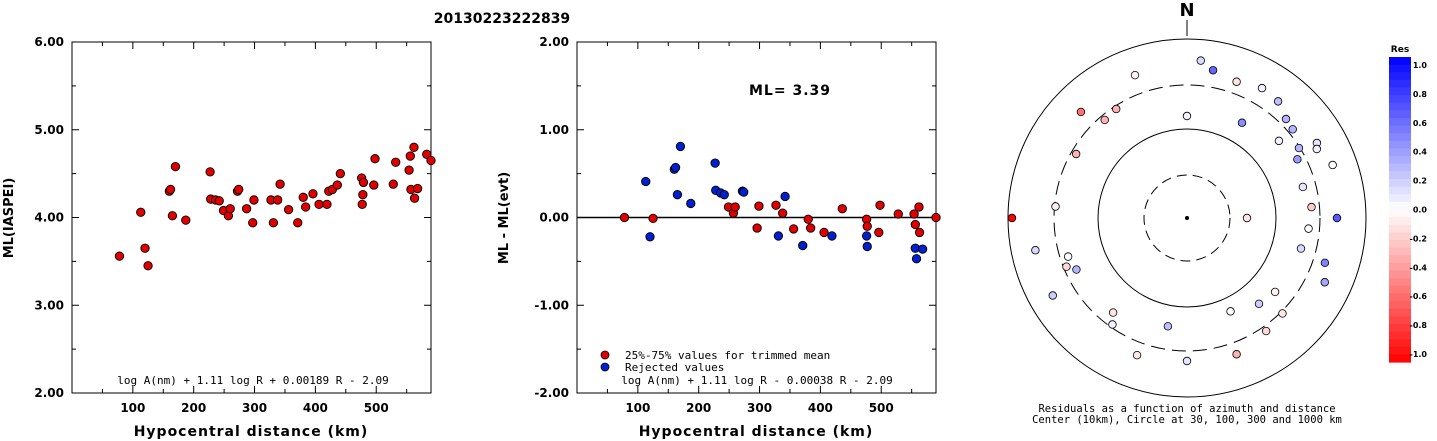 This screenshot has width=1437, height=441. I want to click on y-tick-label: 1.00, so click(554, 130).